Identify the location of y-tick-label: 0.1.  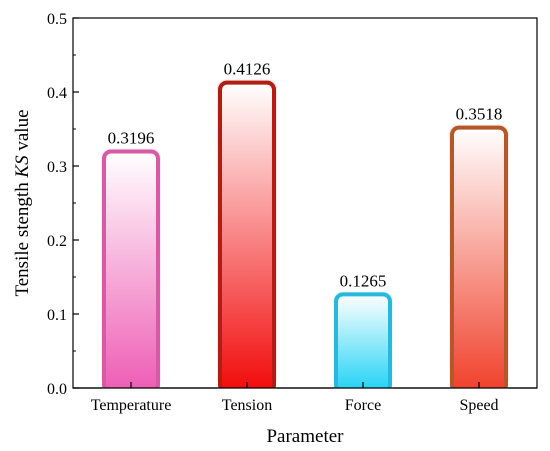
(57, 315).